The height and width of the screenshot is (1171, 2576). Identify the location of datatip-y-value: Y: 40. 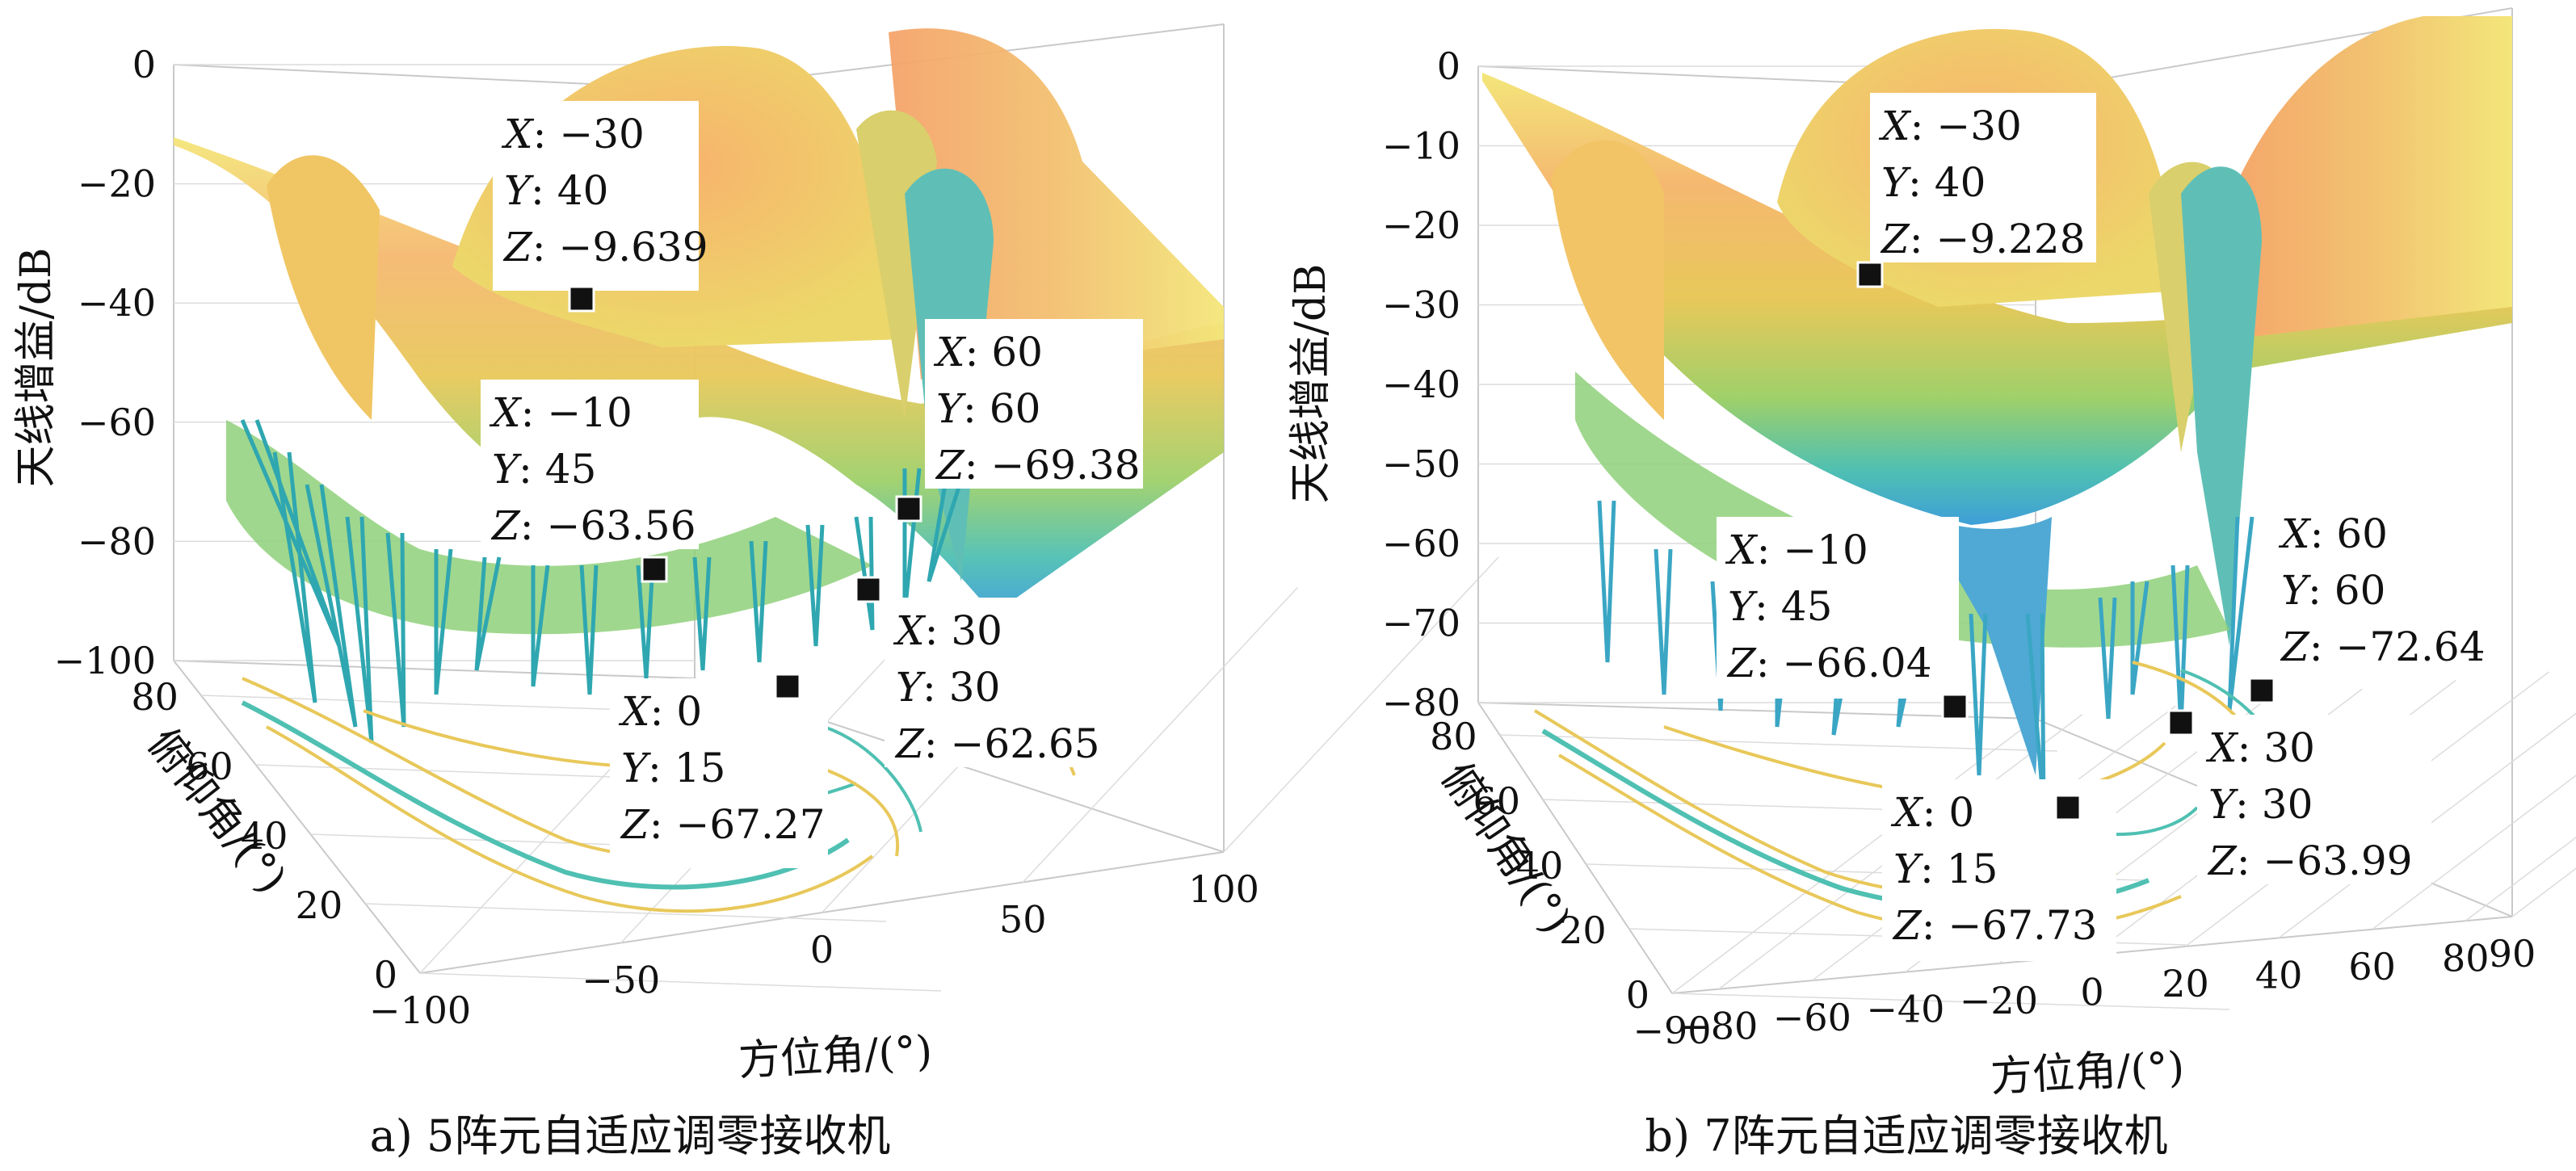
(556, 190).